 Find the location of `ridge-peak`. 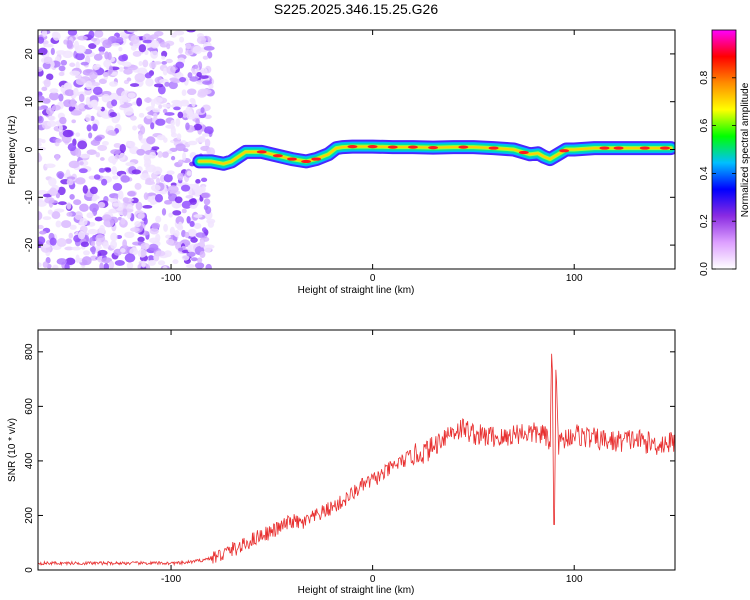

ridge-peak is located at coordinates (412, 147).